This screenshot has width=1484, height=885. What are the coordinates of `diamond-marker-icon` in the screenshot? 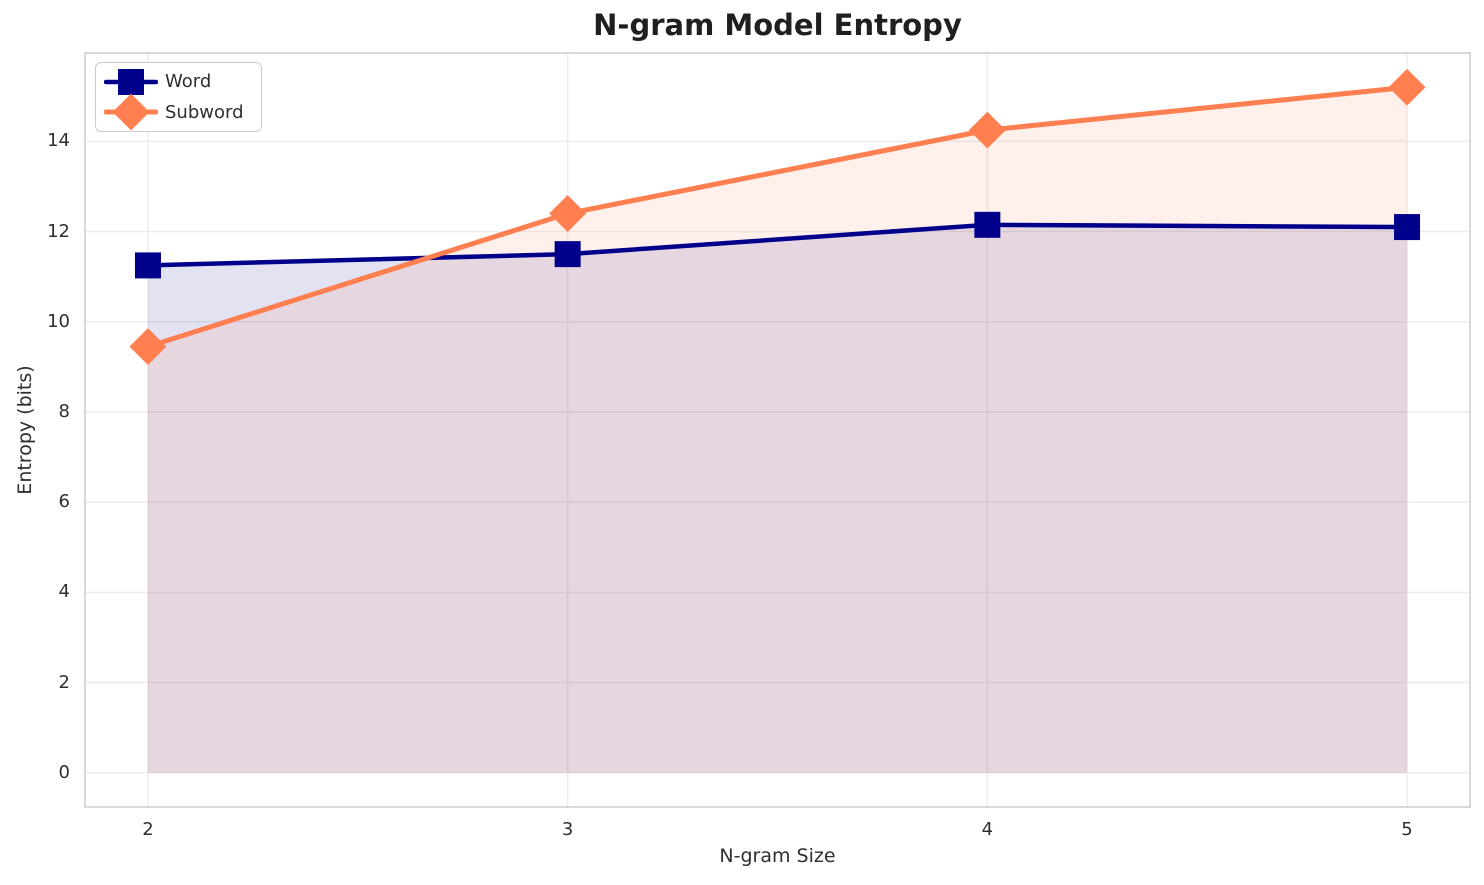 It's located at (131, 112).